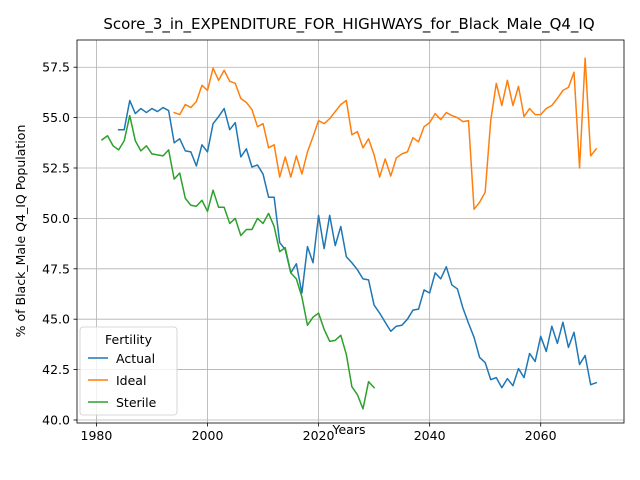  I want to click on y-tick-label: 40.0, so click(56, 419).